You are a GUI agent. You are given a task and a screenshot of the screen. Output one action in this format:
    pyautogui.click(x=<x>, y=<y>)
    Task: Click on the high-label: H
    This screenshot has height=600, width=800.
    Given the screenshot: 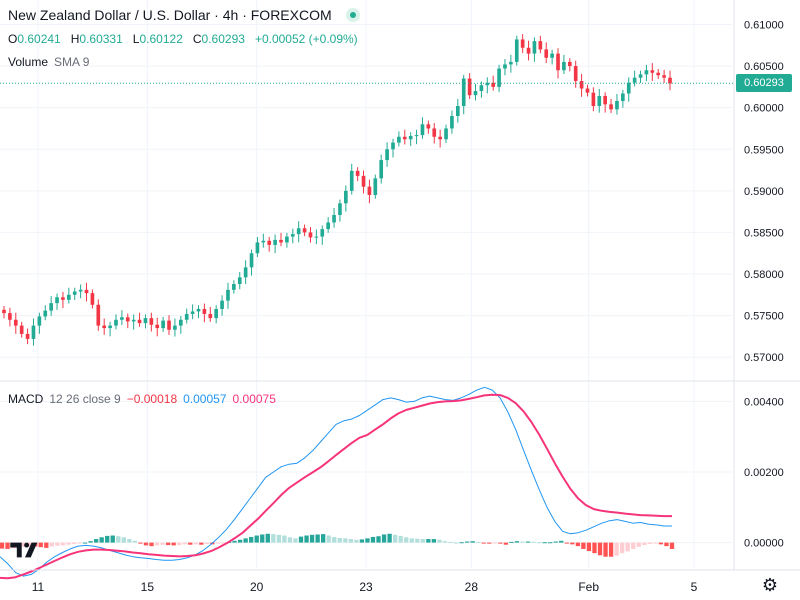 What is the action you would take?
    pyautogui.click(x=75, y=39)
    